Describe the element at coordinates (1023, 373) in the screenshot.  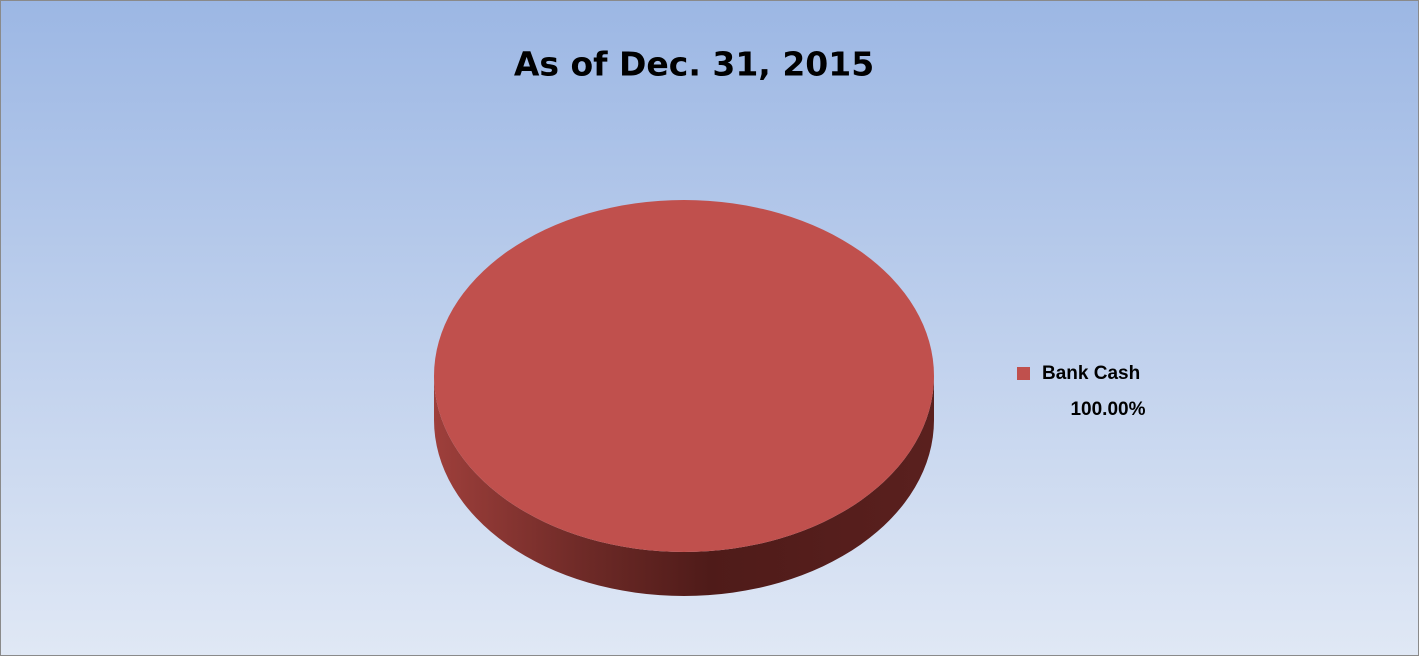
I see `legend-swatch` at that location.